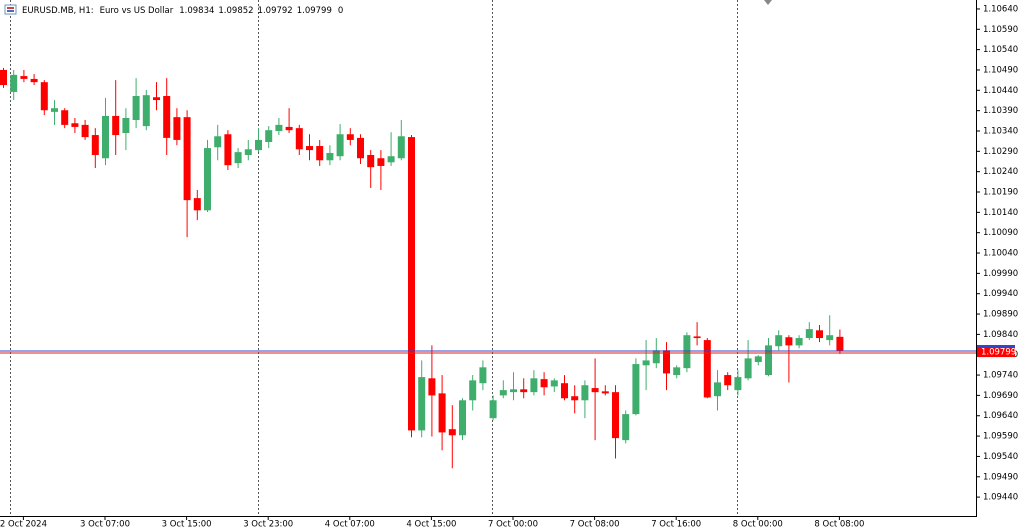  What do you see at coordinates (1000, 233) in the screenshot?
I see `y-tick-label: 1.10090` at bounding box center [1000, 233].